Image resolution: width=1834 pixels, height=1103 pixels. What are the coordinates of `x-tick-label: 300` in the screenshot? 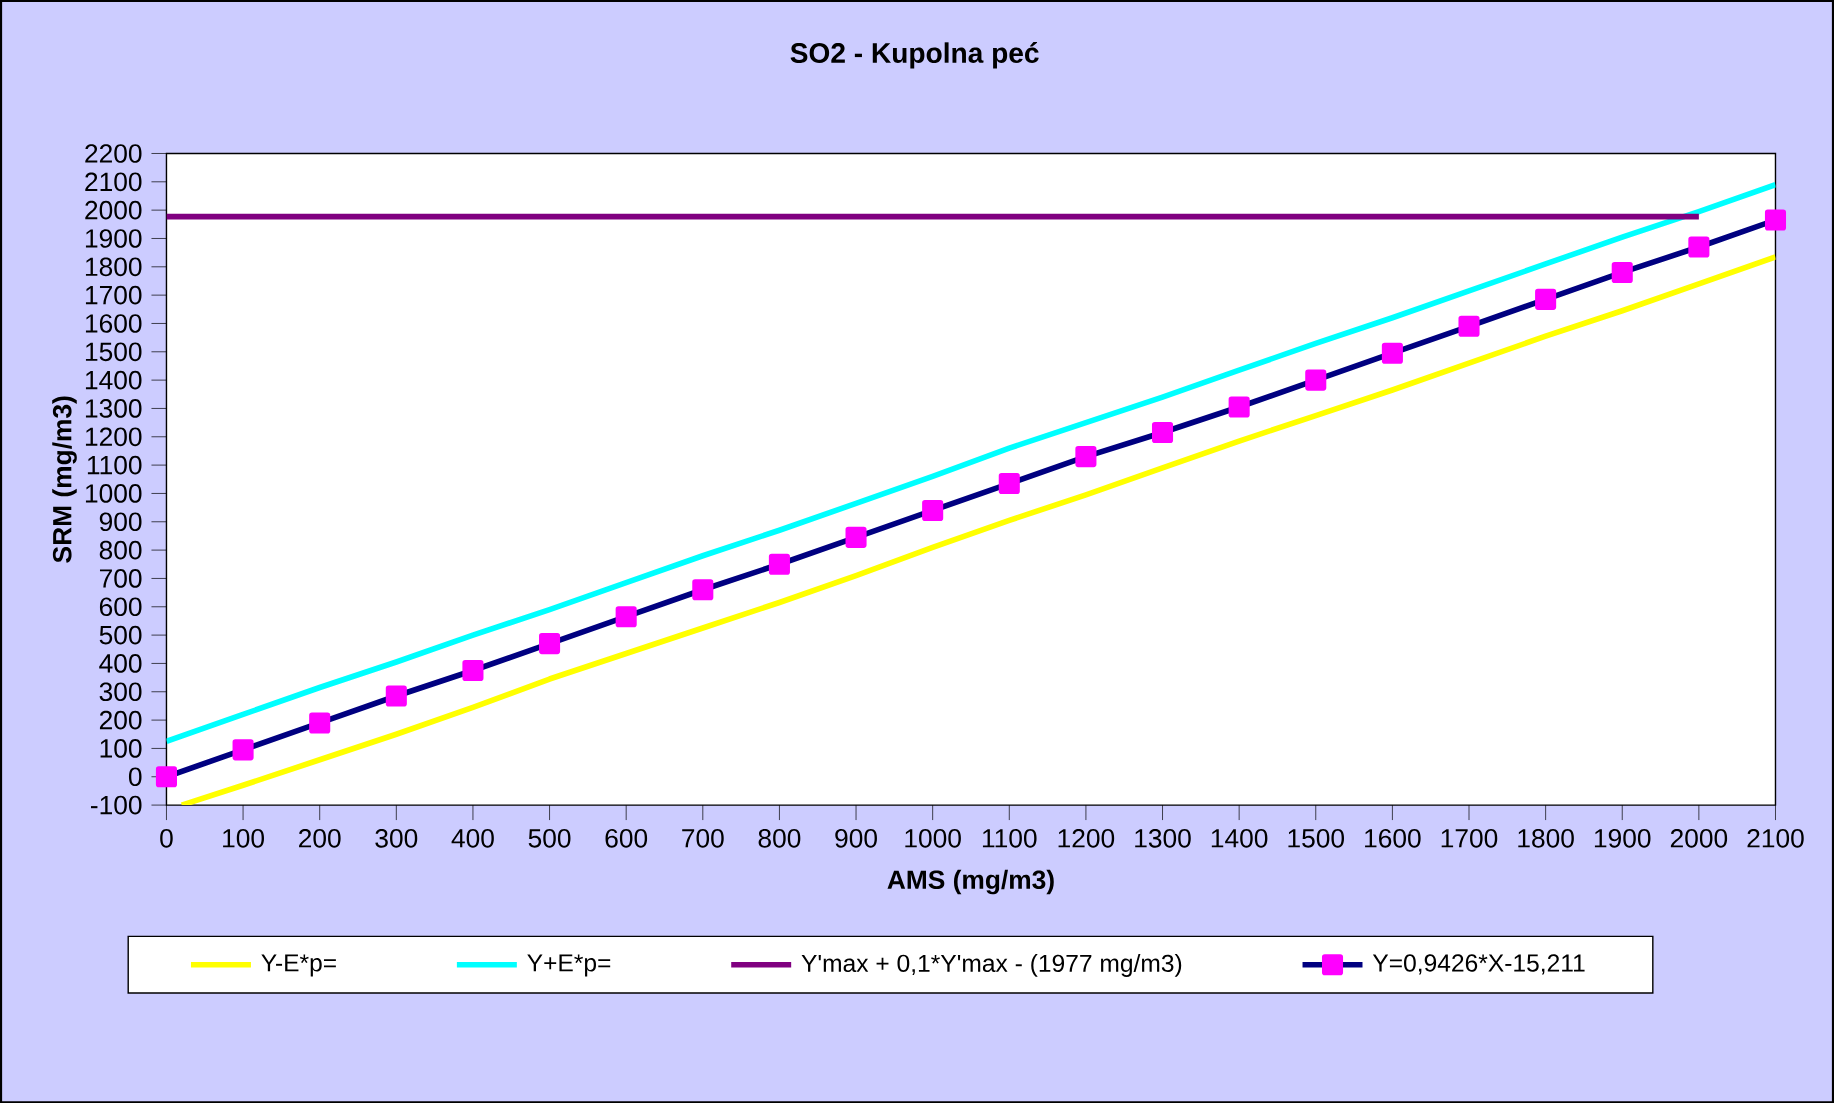 It's located at (396, 838).